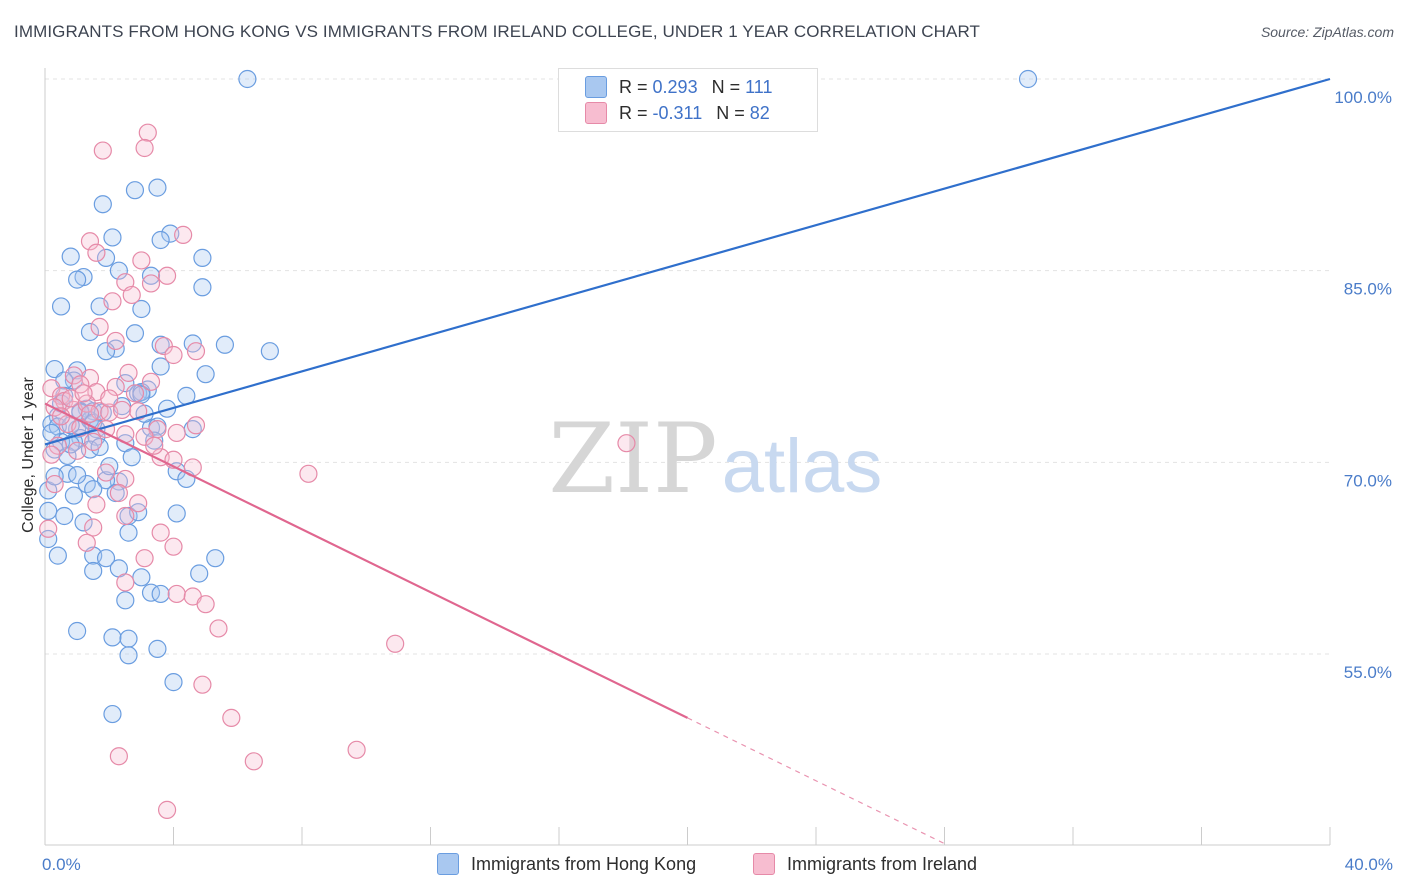 The image size is (1406, 892). What do you see at coordinates (28, 455) in the screenshot?
I see `y-axis-label: College, Under 1 year` at bounding box center [28, 455].